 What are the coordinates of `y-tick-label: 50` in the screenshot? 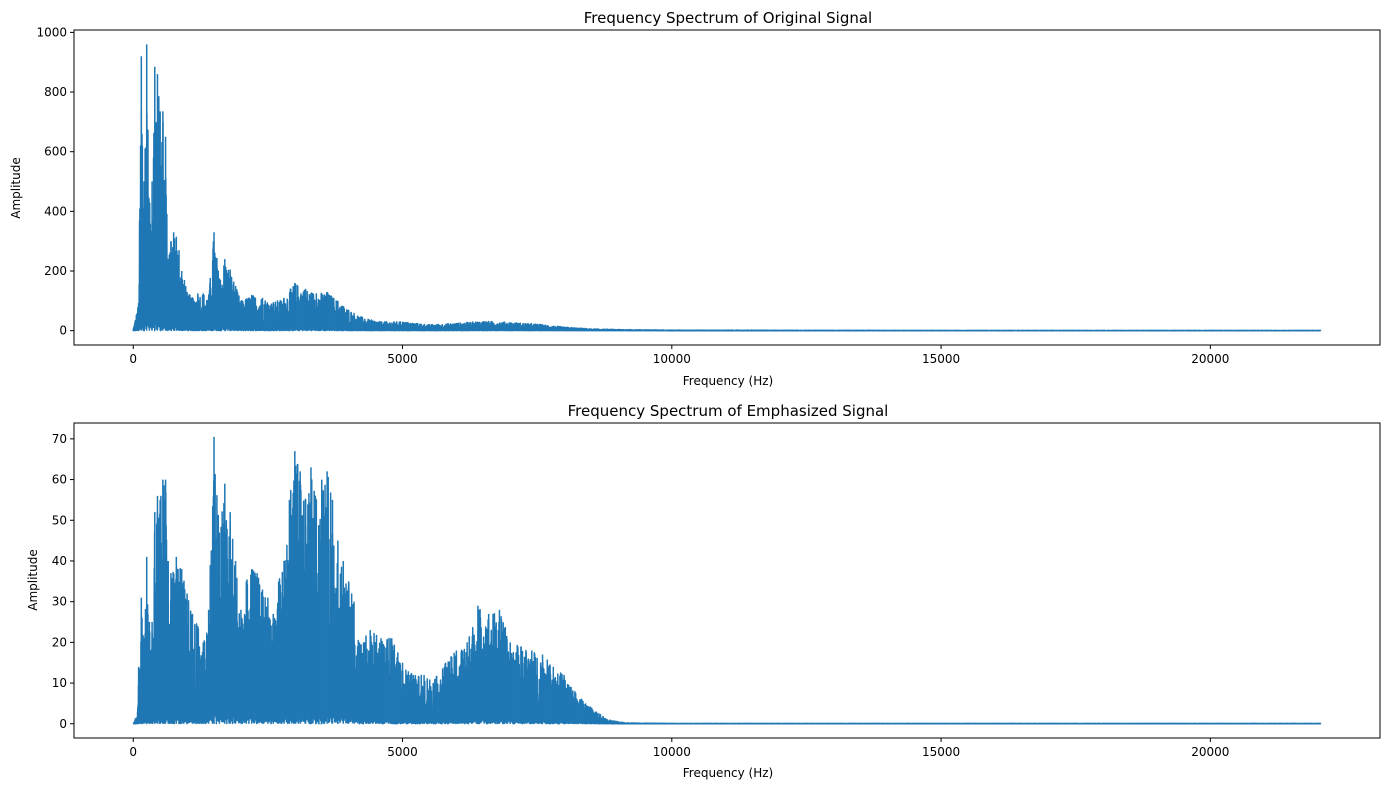 It's located at (59, 520).